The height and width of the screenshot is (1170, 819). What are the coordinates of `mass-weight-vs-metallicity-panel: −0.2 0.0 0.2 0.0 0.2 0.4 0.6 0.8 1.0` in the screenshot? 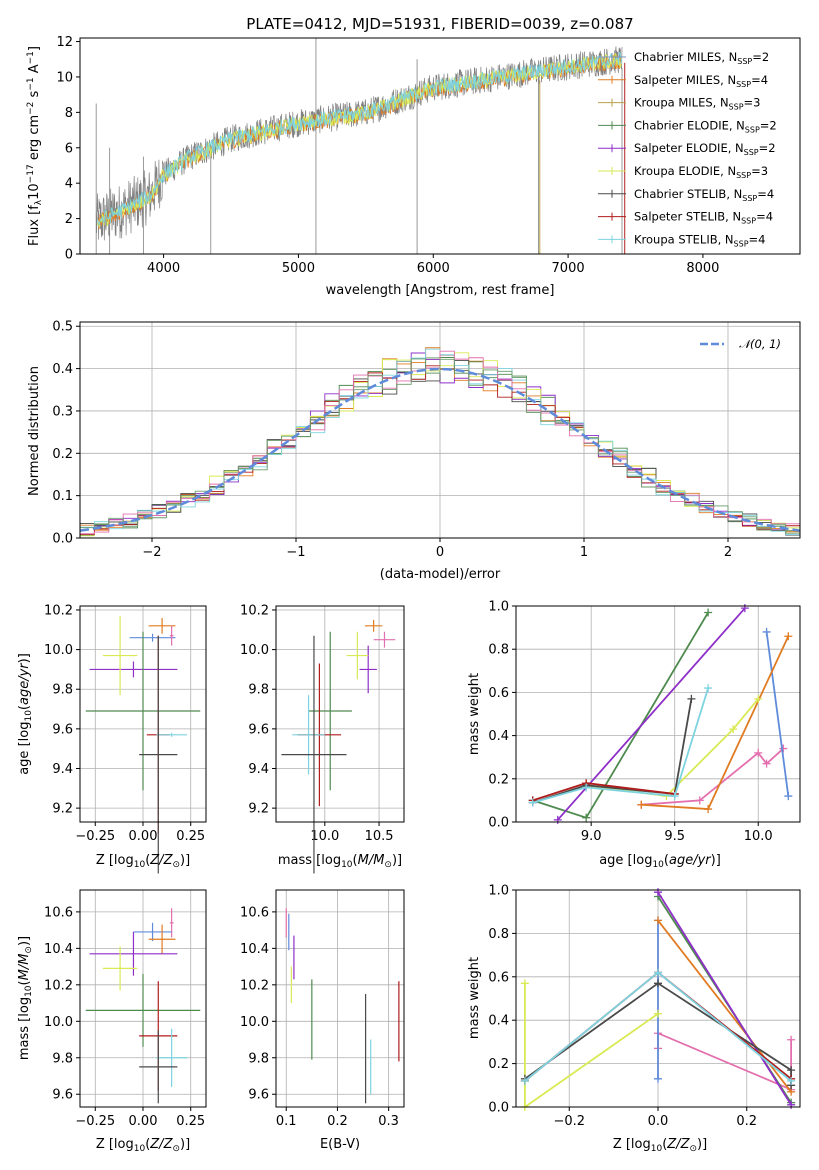 It's located at (644, 1006).